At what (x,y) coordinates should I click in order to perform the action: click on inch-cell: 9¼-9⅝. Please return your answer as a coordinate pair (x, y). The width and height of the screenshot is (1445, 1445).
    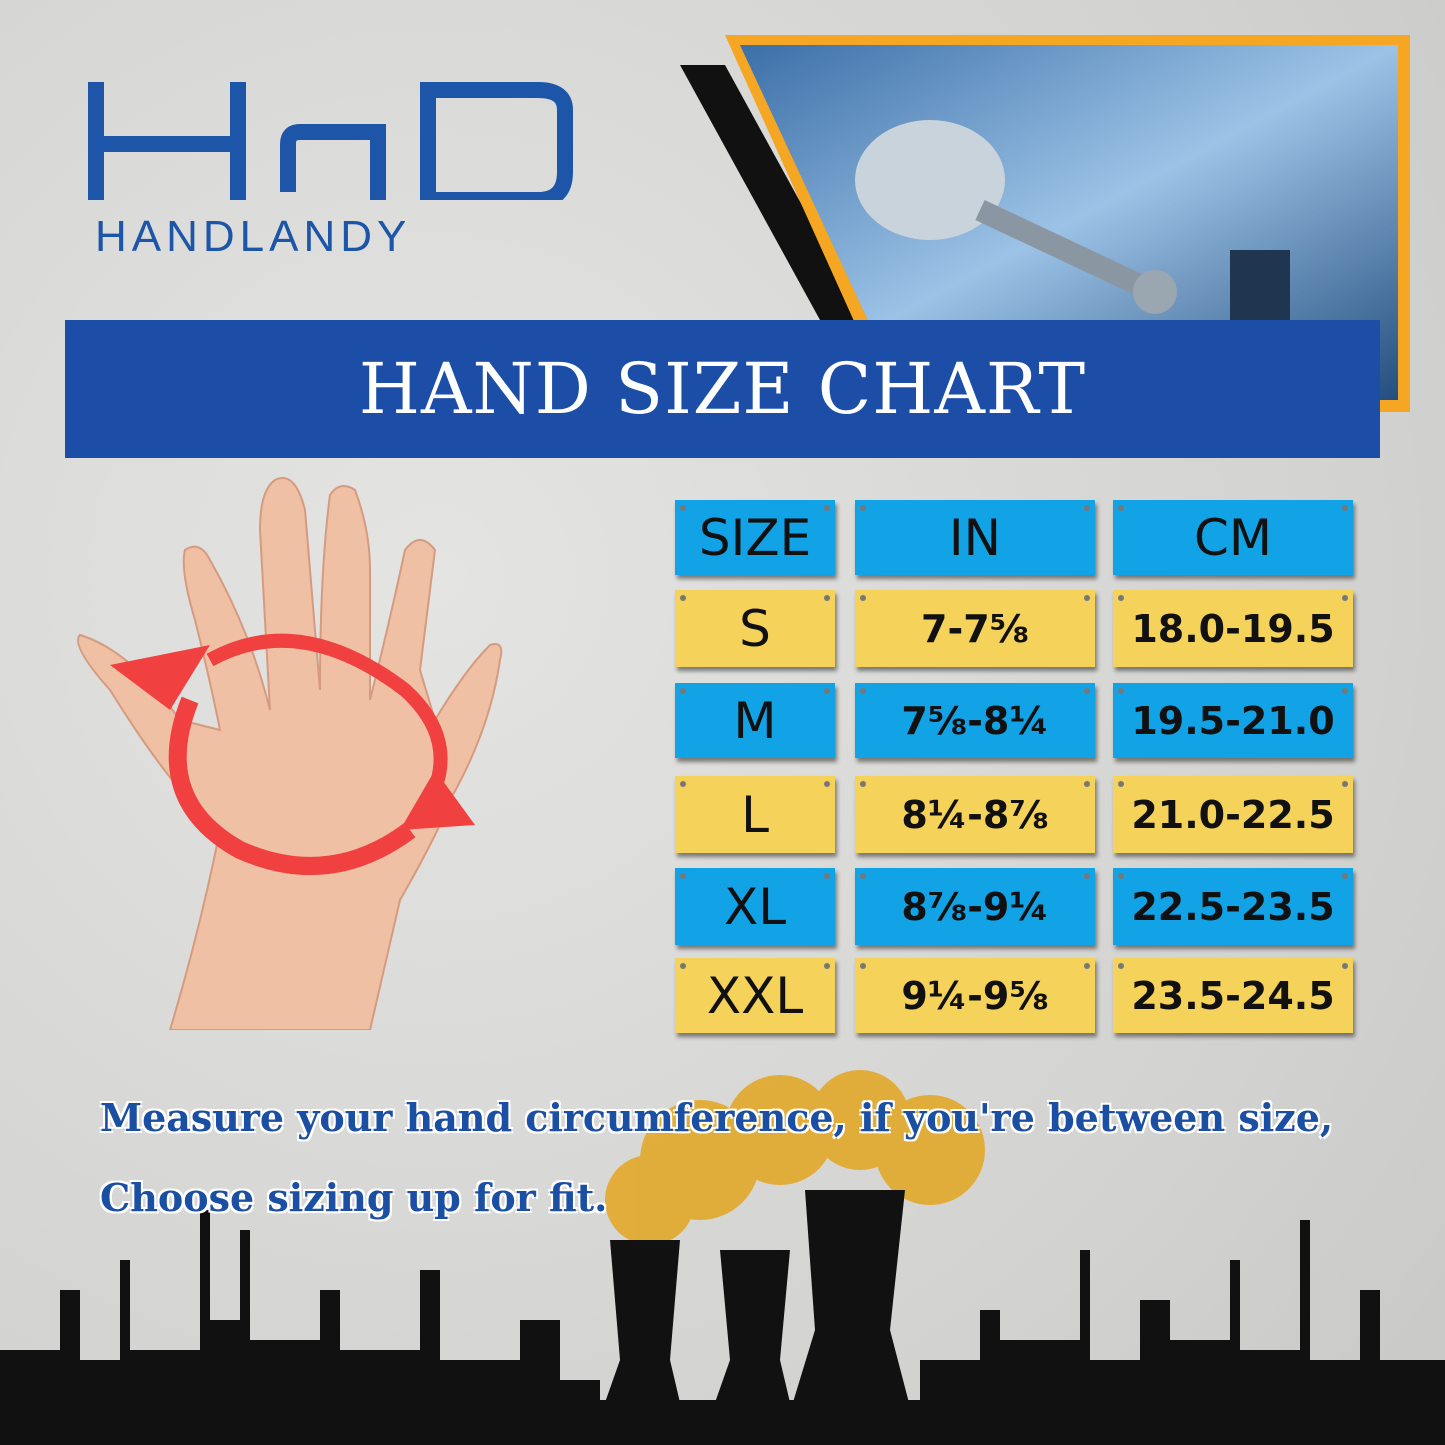
    Looking at the image, I should click on (975, 995).